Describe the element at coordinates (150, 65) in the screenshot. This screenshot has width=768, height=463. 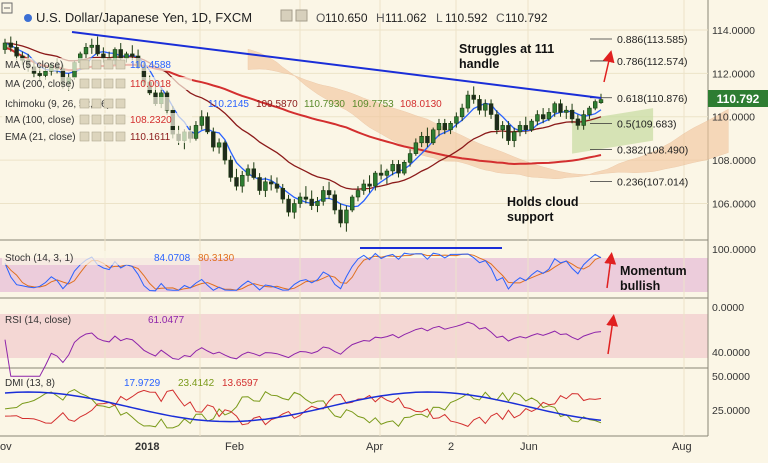
I see `indicator-value: 110.4588` at that location.